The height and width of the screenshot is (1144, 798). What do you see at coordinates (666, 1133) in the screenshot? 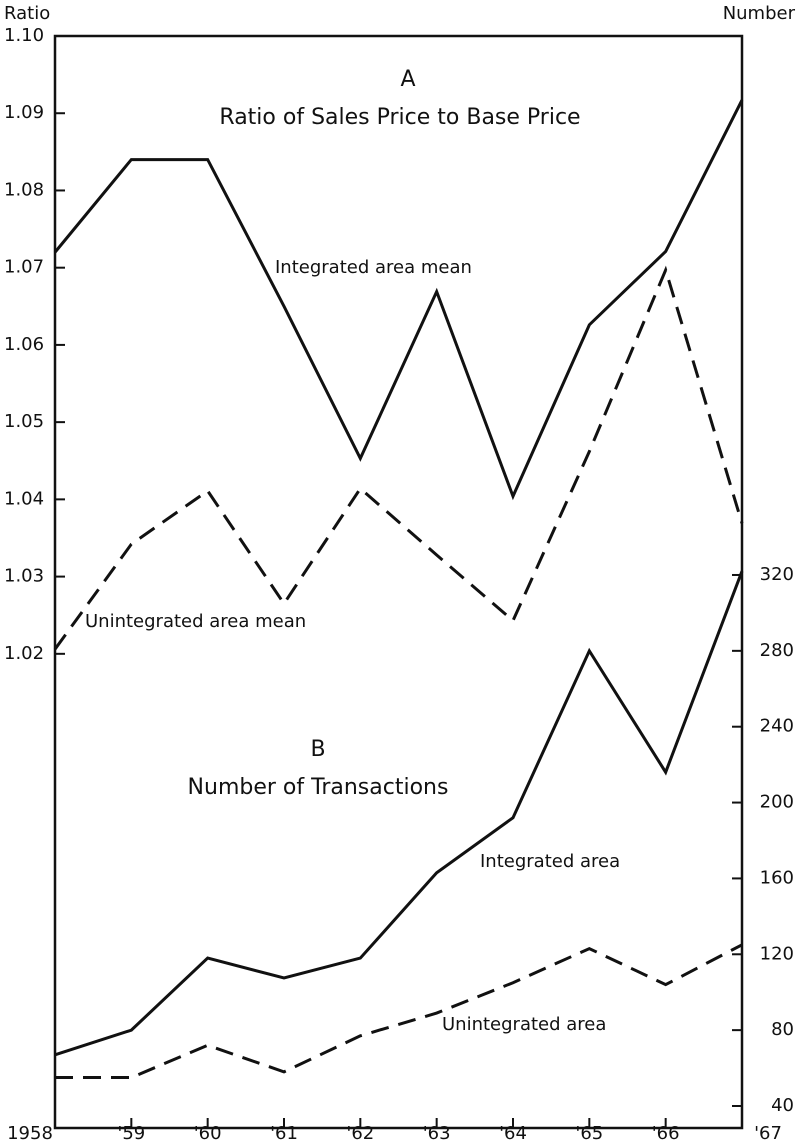
I see `x-tick-label: '66` at bounding box center [666, 1133].